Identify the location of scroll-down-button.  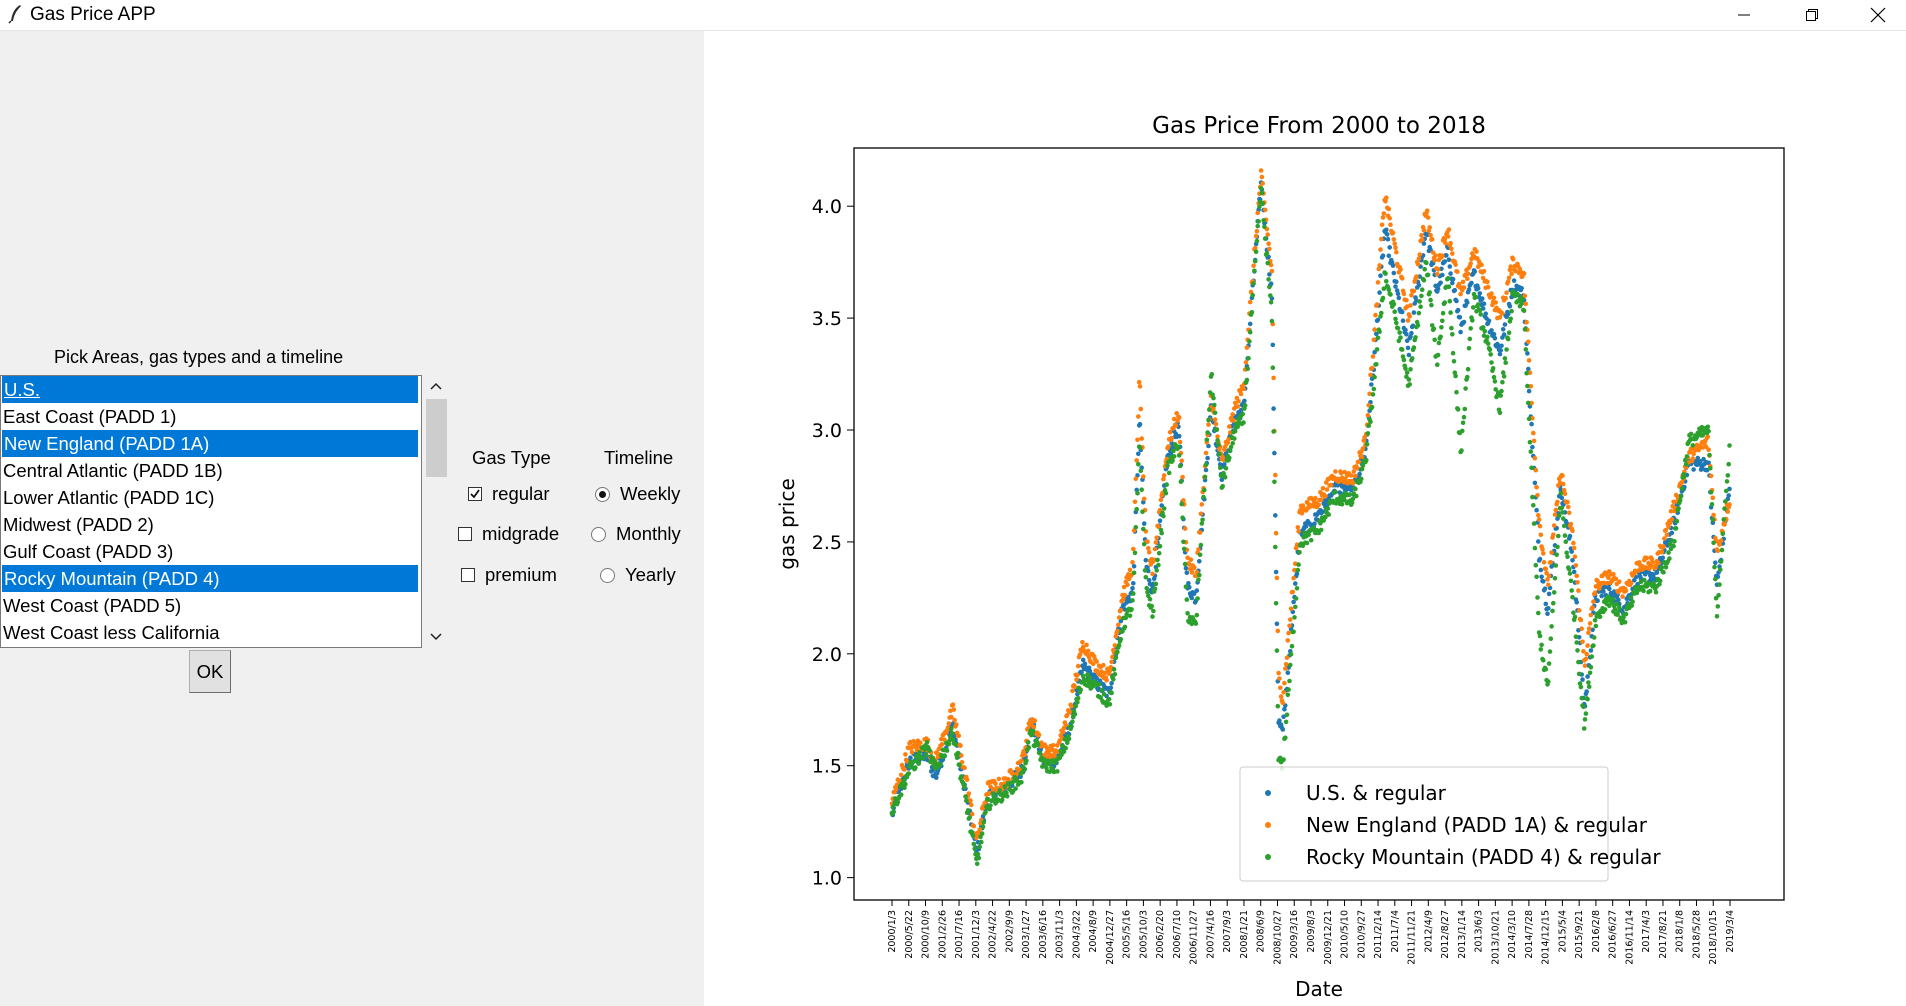
(436, 637).